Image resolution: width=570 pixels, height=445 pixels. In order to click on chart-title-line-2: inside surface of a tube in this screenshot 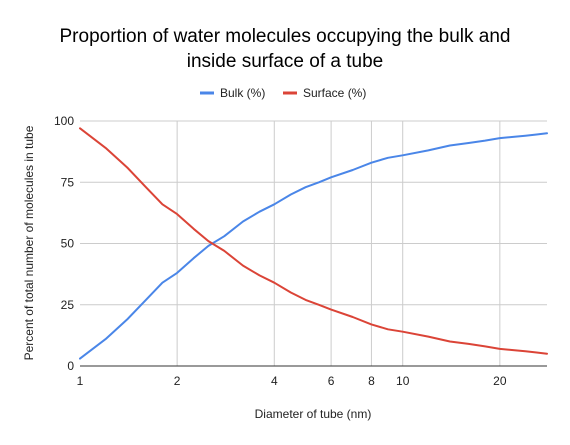, I will do `click(285, 61)`.